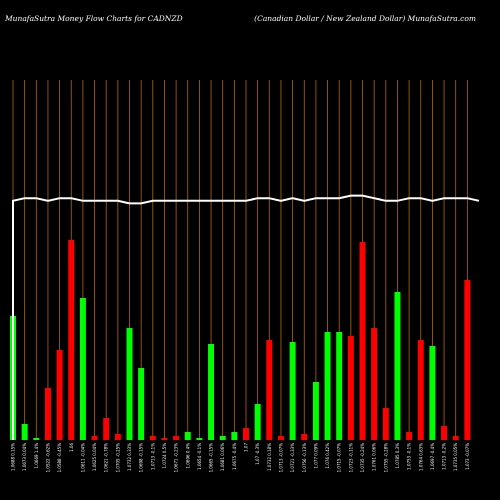 The width and height of the screenshot is (500, 500). Describe the element at coordinates (82, 458) in the screenshot. I see `x-tick-label: 1.0611 -0.04%` at that location.